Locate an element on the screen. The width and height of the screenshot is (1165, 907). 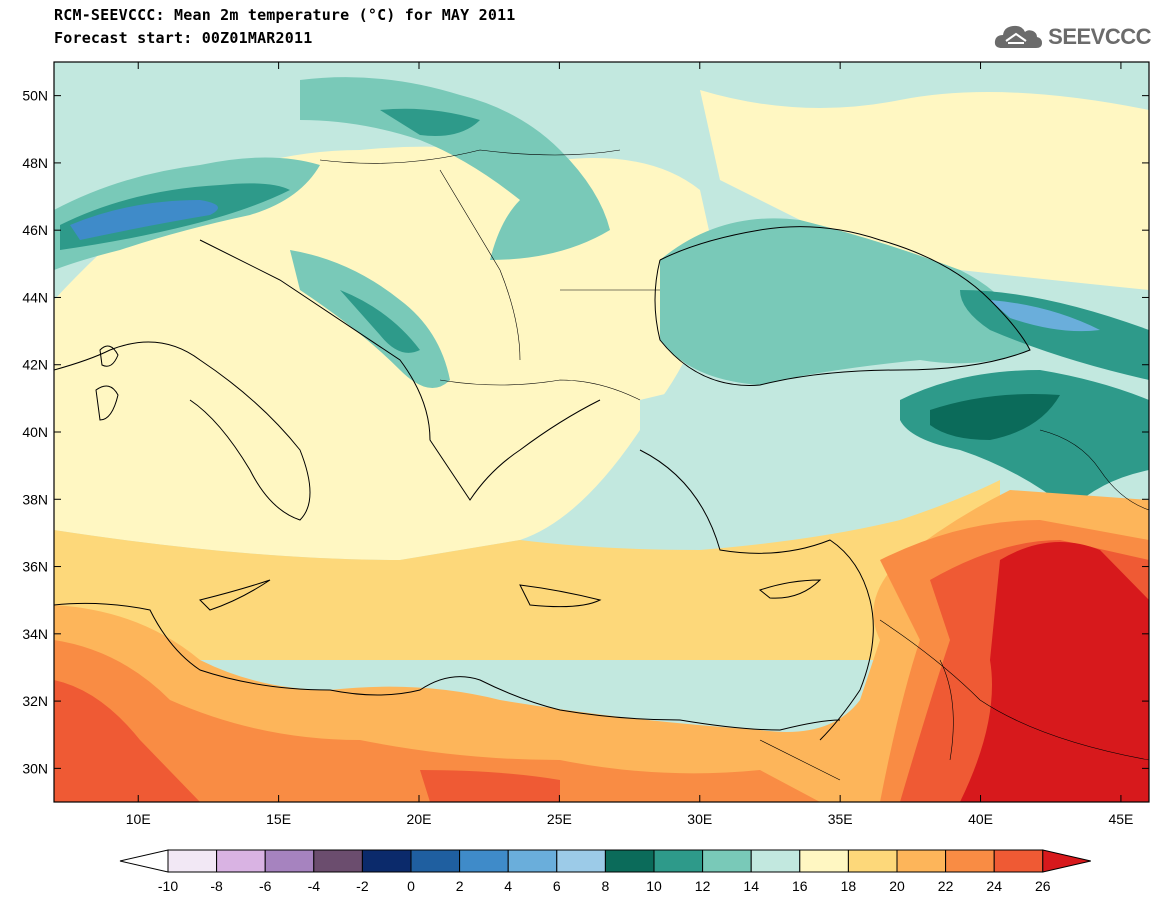
cloud-icon is located at coordinates (1019, 36).